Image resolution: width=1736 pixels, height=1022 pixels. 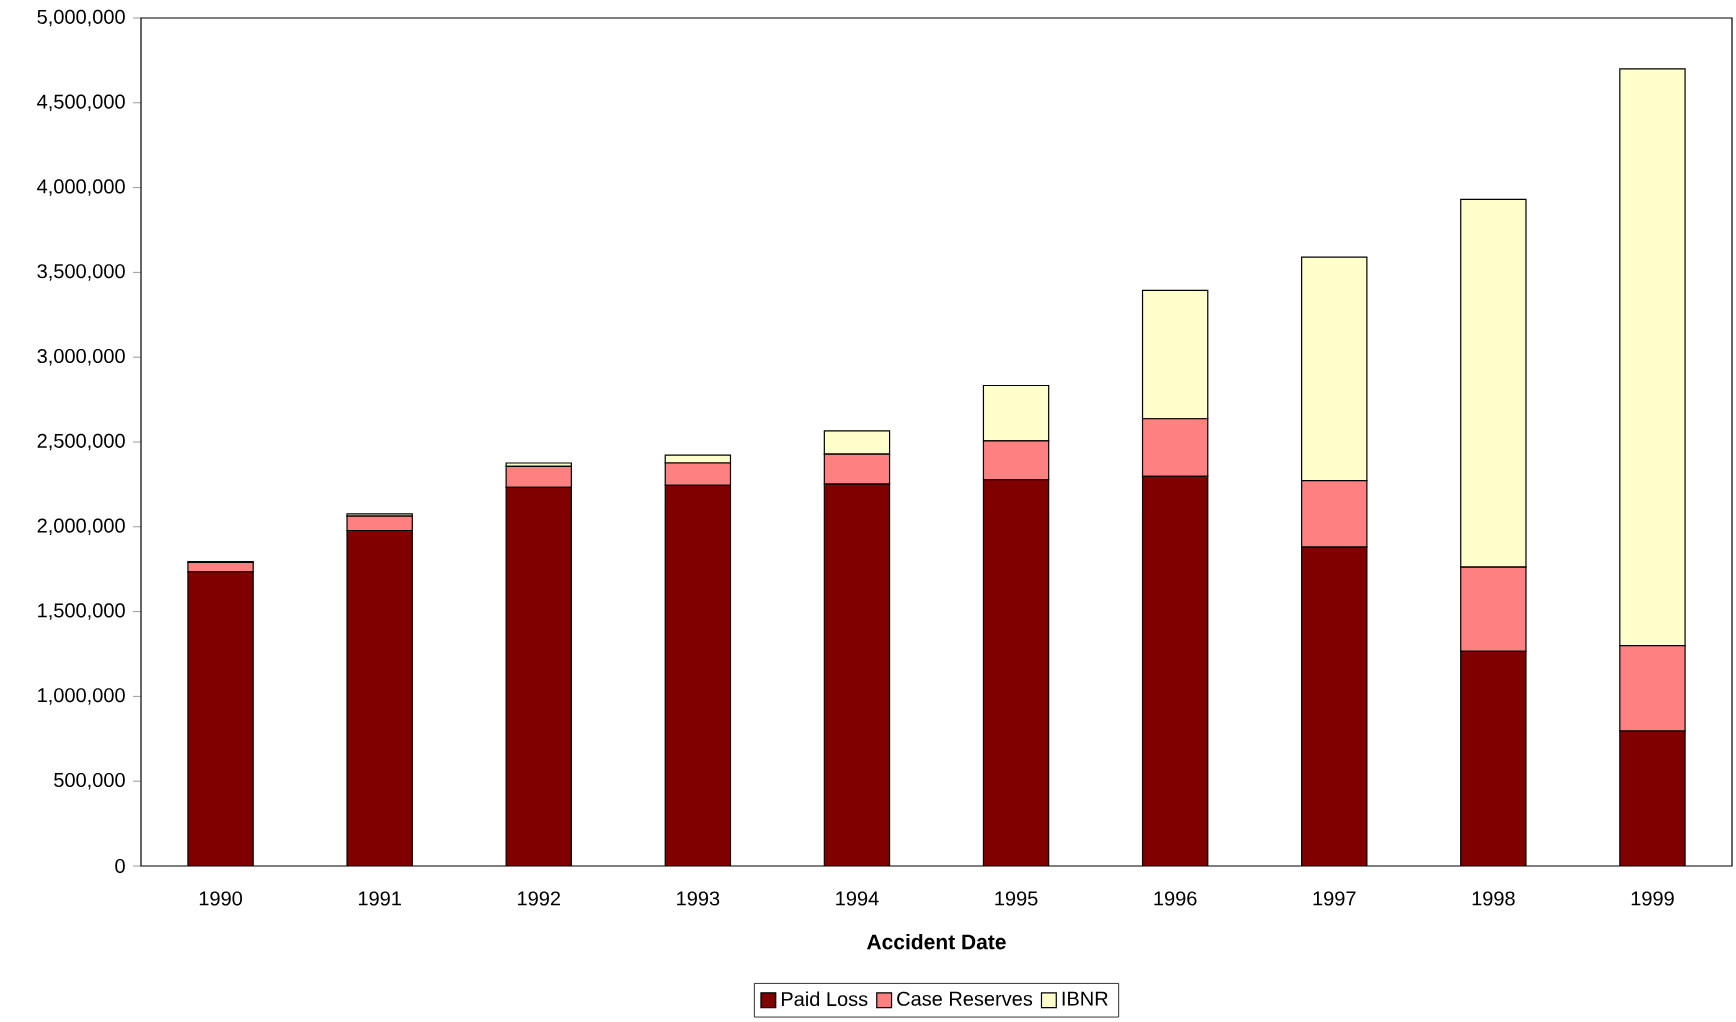 I want to click on x-tick-label: 1996, so click(x=1175, y=898).